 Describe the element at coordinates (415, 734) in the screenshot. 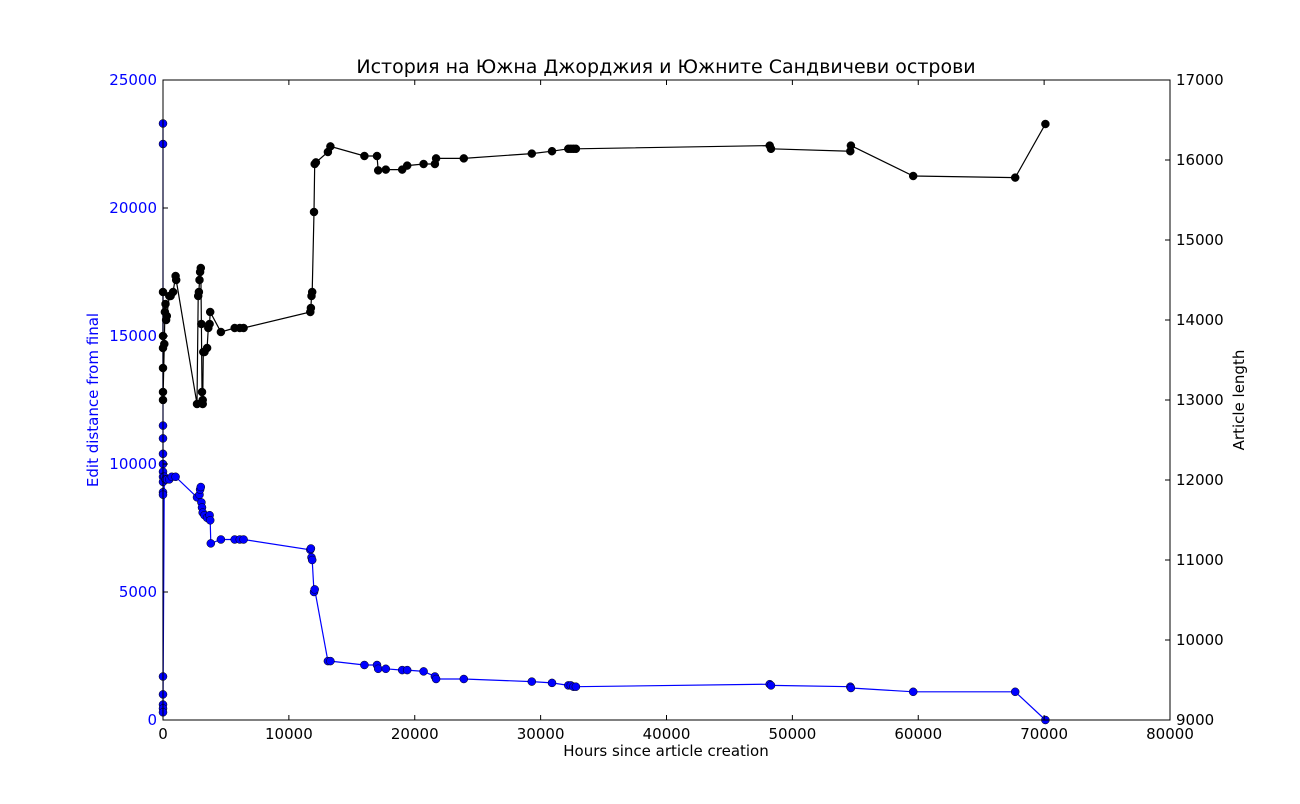

I see `x-tick-label: 20000` at that location.